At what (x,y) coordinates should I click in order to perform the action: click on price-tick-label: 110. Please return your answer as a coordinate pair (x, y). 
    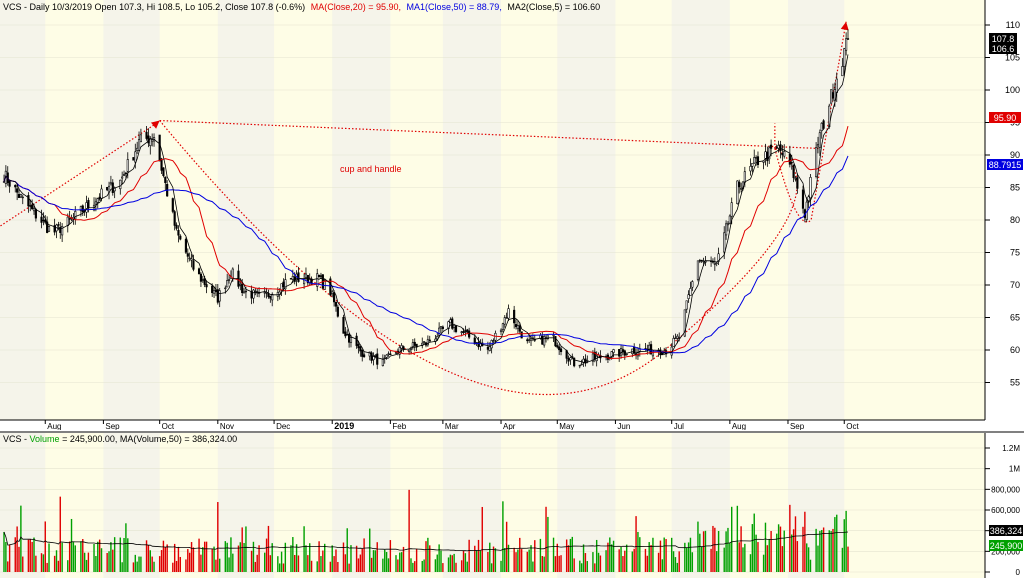
    Looking at the image, I should click on (1013, 25).